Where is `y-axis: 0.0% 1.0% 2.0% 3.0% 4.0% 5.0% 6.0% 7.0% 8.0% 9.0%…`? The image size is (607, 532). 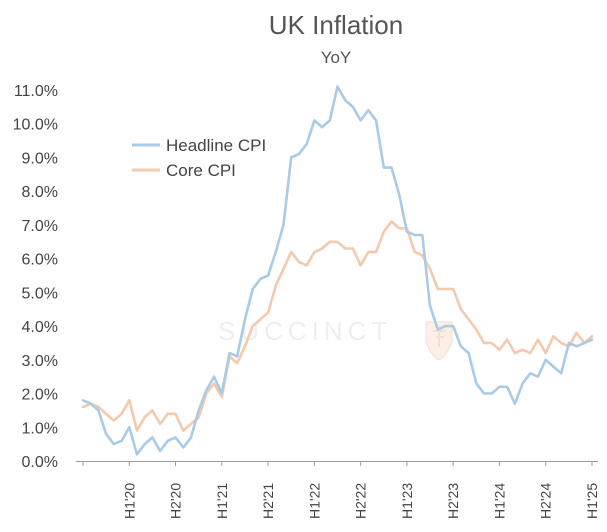
y-axis: 0.0% 1.0% 2.0% 3.0% 4.0% 5.0% 6.0% 7.0% 8.0% 9.0%… is located at coordinates (35, 277).